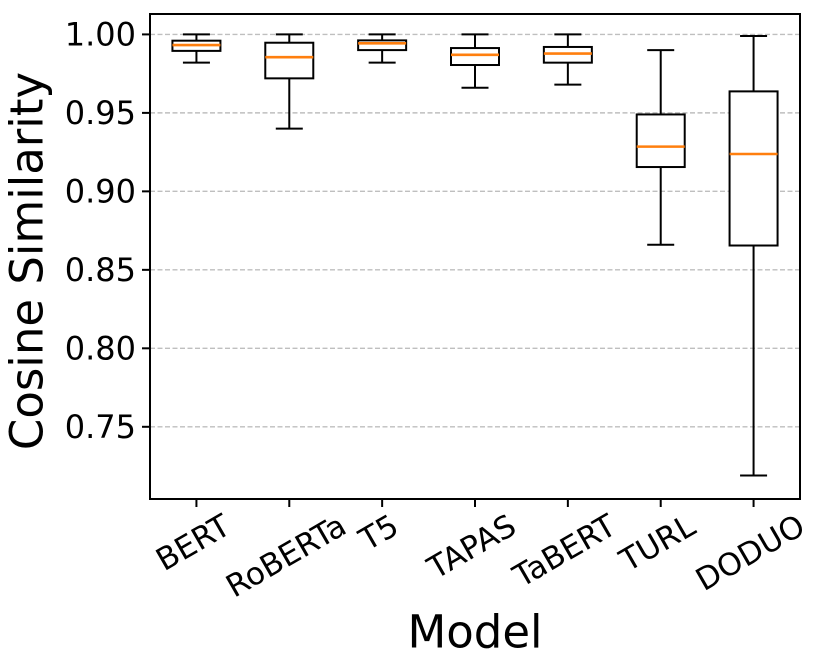 The height and width of the screenshot is (672, 830). Describe the element at coordinates (289, 60) in the screenshot. I see `box-RoBERTa` at that location.